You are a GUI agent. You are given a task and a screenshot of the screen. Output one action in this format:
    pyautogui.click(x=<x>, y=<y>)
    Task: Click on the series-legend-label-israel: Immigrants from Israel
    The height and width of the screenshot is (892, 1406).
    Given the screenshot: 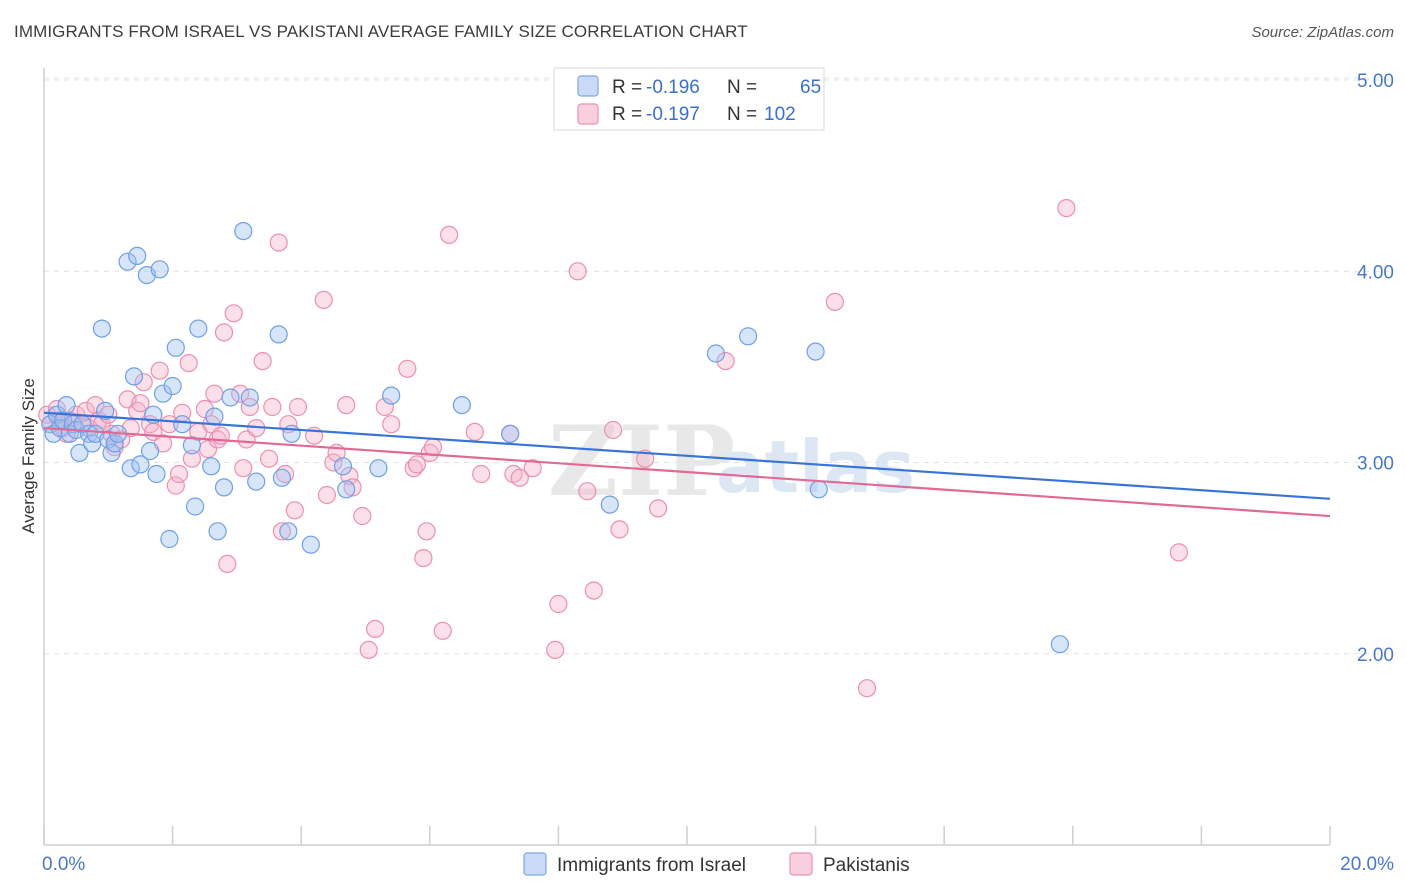 What is the action you would take?
    pyautogui.click(x=651, y=865)
    